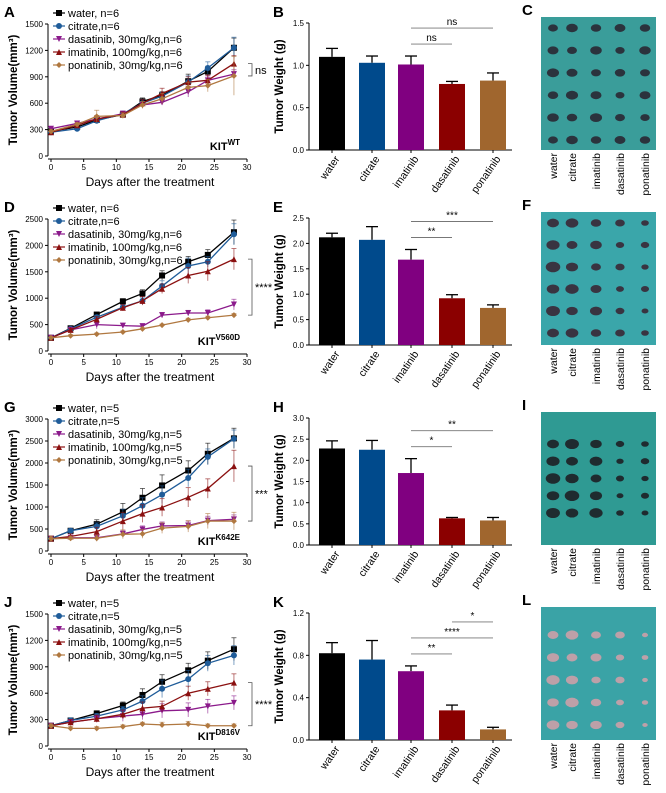 This screenshot has height=793, width=666. Describe the element at coordinates (526, 205) in the screenshot. I see `panel-letter: F` at that location.